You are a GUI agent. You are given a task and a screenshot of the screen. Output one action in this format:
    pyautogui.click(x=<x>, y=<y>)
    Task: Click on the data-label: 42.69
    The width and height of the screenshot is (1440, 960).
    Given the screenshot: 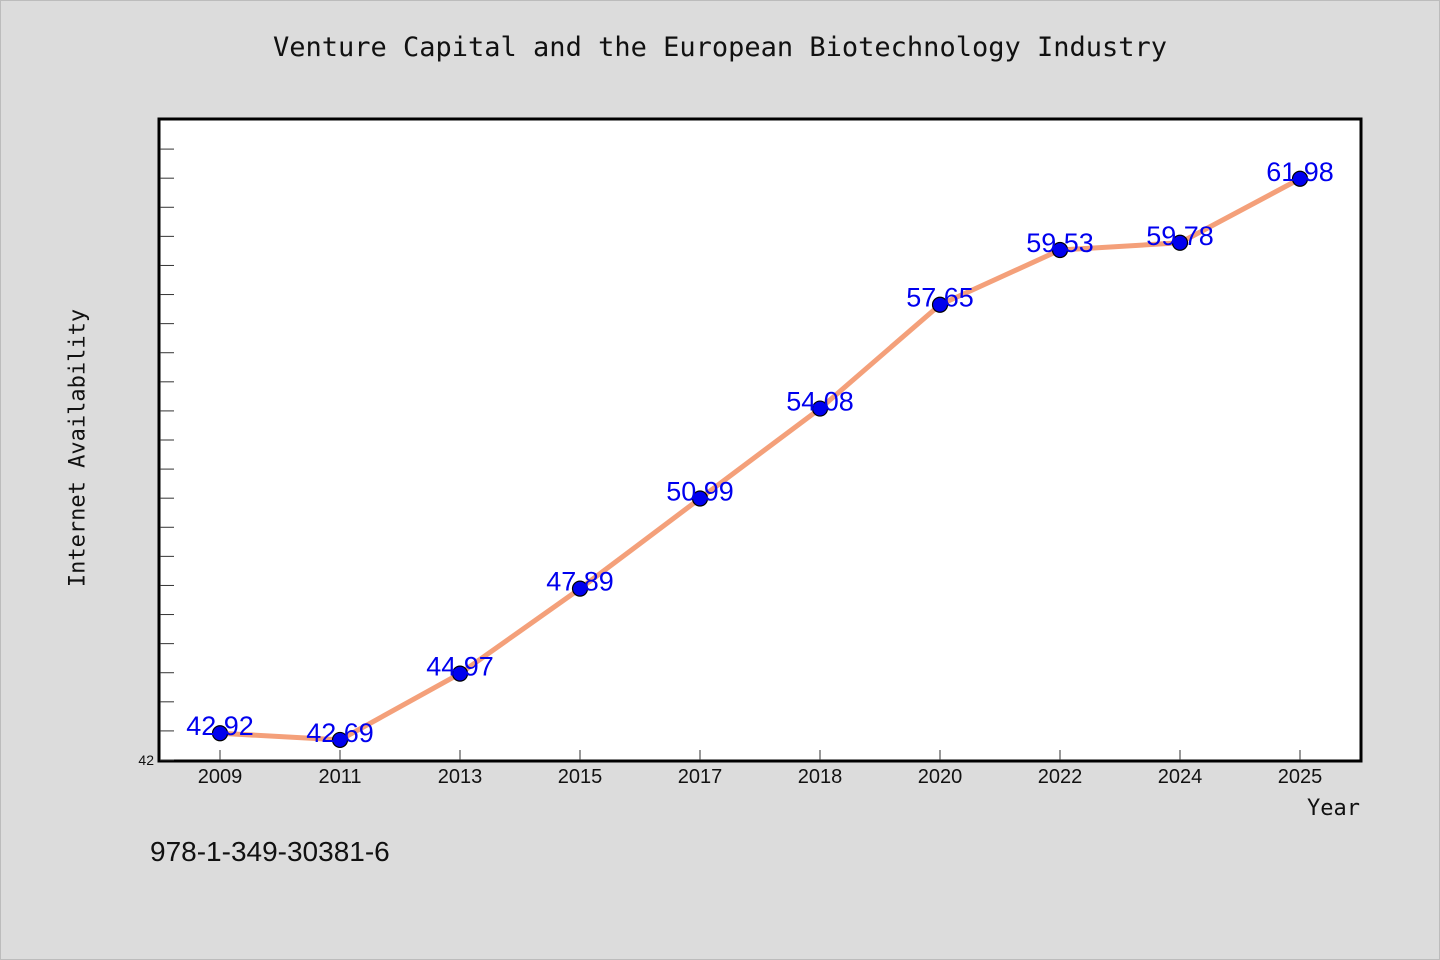 What is the action you would take?
    pyautogui.click(x=340, y=733)
    